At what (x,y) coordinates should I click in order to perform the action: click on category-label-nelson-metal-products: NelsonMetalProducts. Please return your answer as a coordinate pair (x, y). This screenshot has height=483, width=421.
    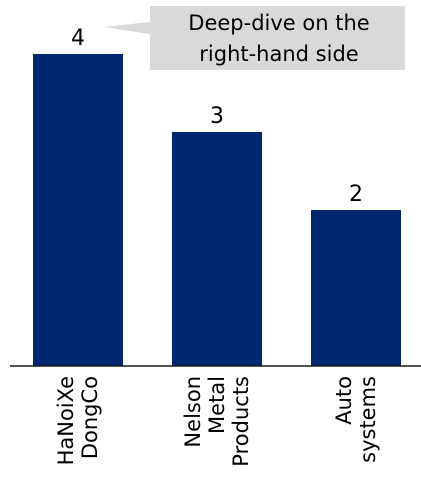
    Looking at the image, I should click on (217, 421).